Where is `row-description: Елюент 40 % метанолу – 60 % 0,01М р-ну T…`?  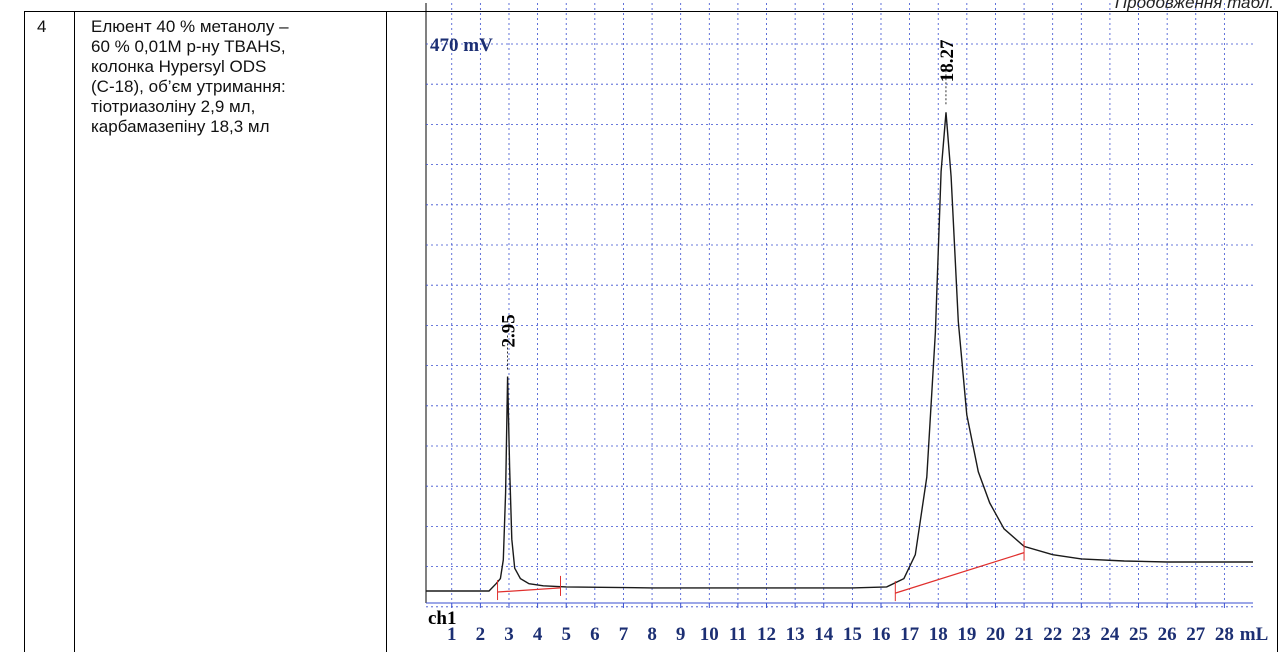
row-description: Елюент 40 % метанолу – 60 % 0,01М р-ну T… is located at coordinates (238, 77).